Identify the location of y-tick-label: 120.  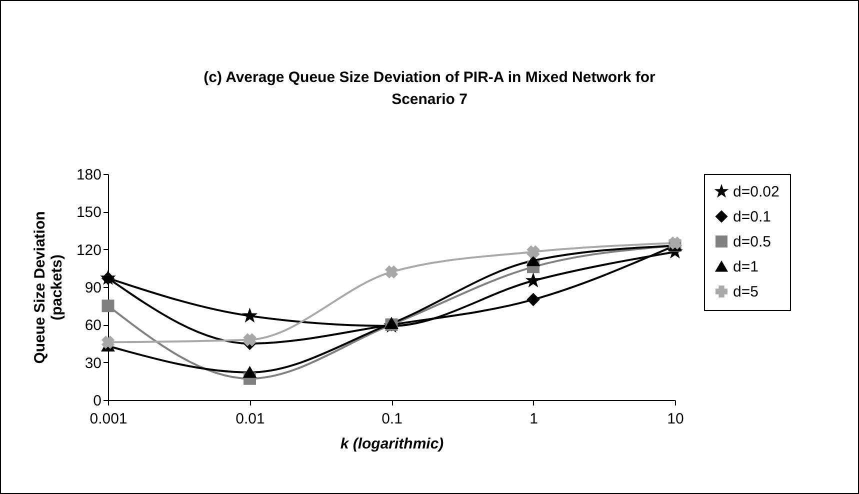
(89, 250).